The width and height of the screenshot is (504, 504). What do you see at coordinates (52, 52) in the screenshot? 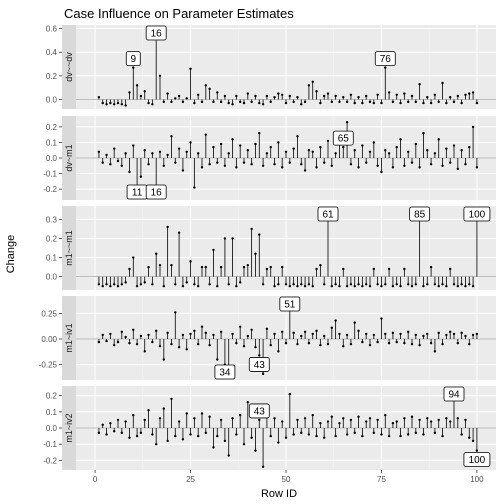
I see `y-tick-label: 0.4` at bounding box center [52, 52].